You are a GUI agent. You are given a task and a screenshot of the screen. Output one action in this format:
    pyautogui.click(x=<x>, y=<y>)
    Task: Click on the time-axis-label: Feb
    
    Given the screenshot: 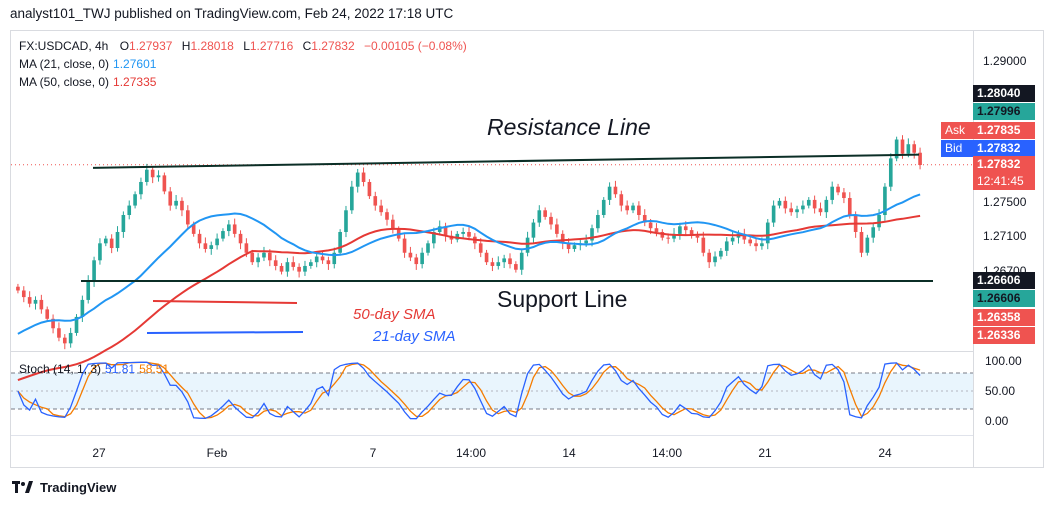 What is the action you would take?
    pyautogui.click(x=217, y=453)
    